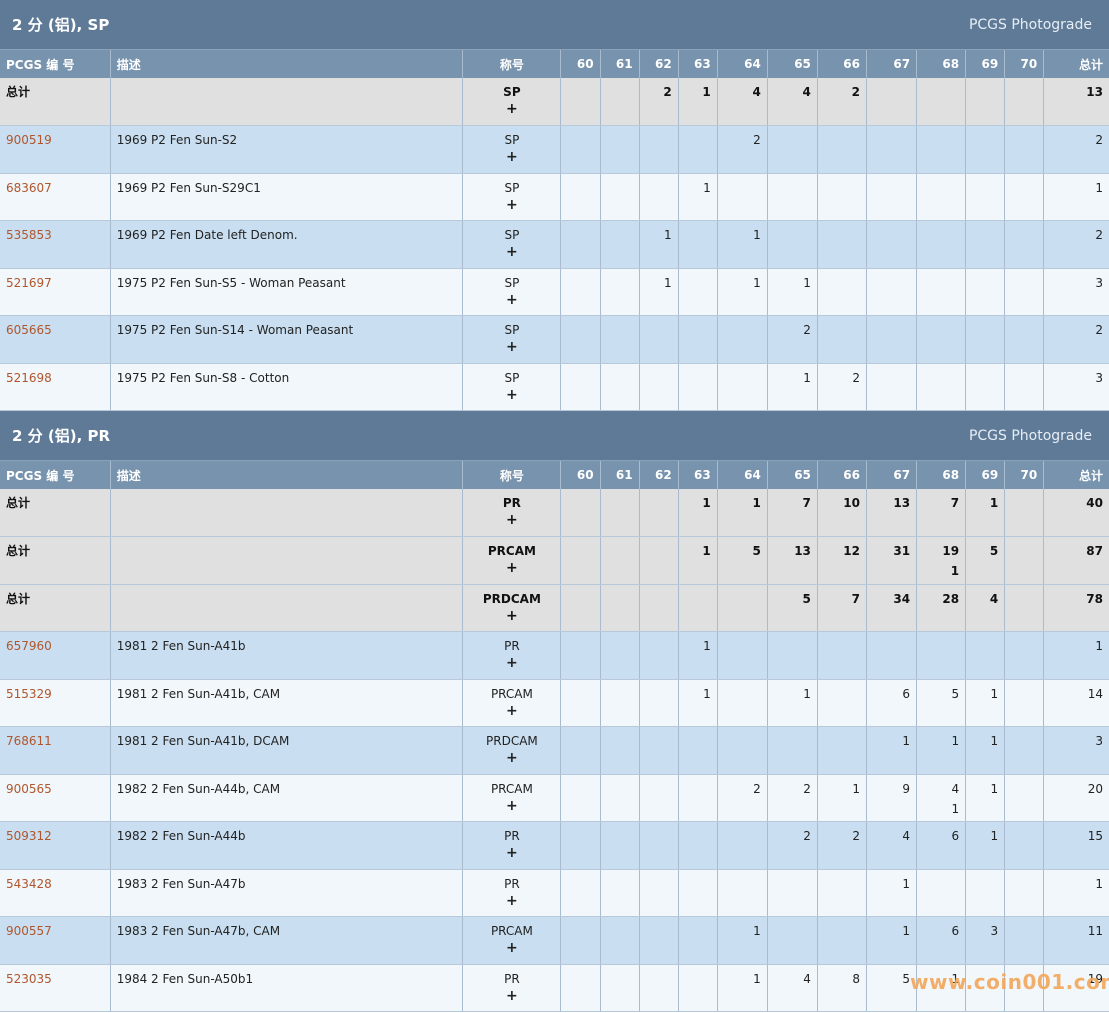  I want to click on grade-count: 9, so click(906, 788).